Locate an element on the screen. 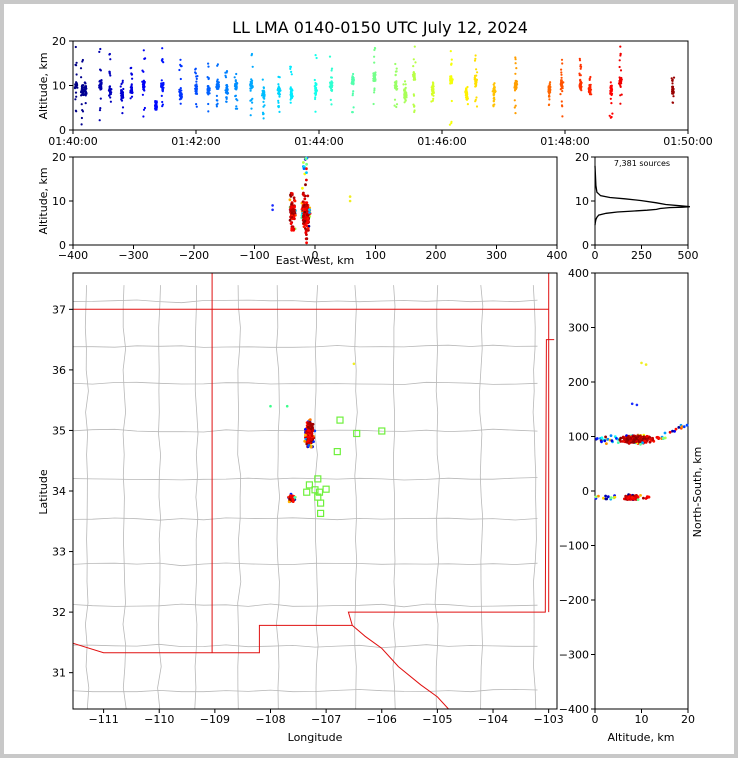 This screenshot has height=758, width=738. x-tick-label: 01:46:00 is located at coordinates (441, 141).